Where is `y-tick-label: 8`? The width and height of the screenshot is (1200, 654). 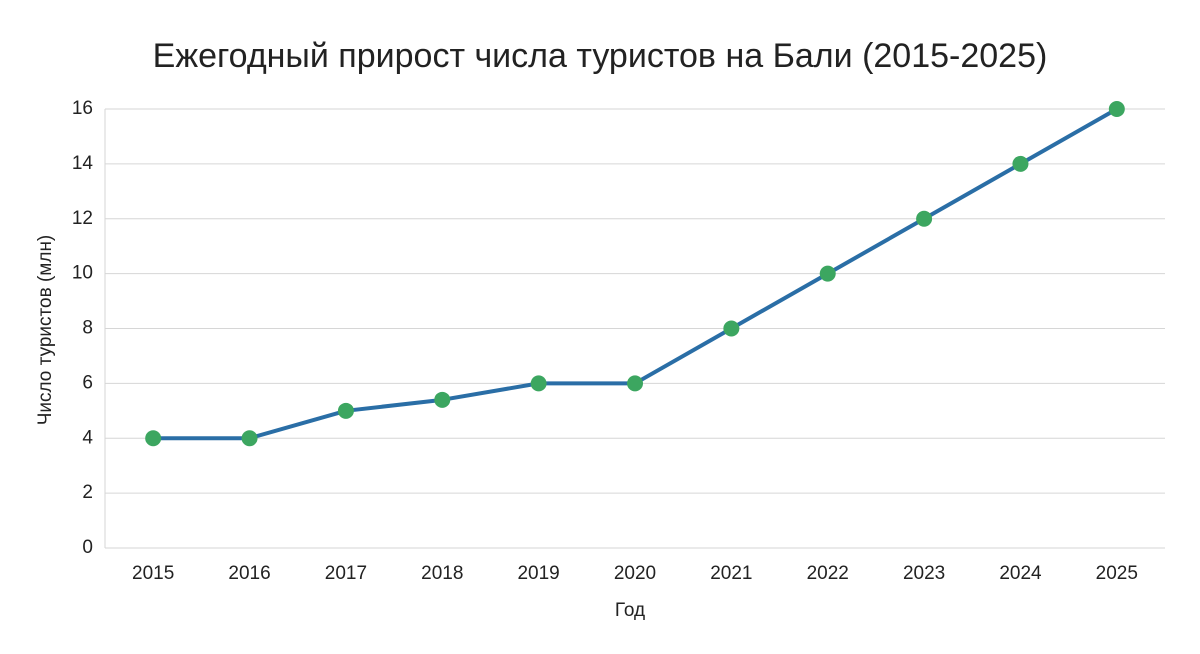
y-tick-label: 8 is located at coordinates (87, 328).